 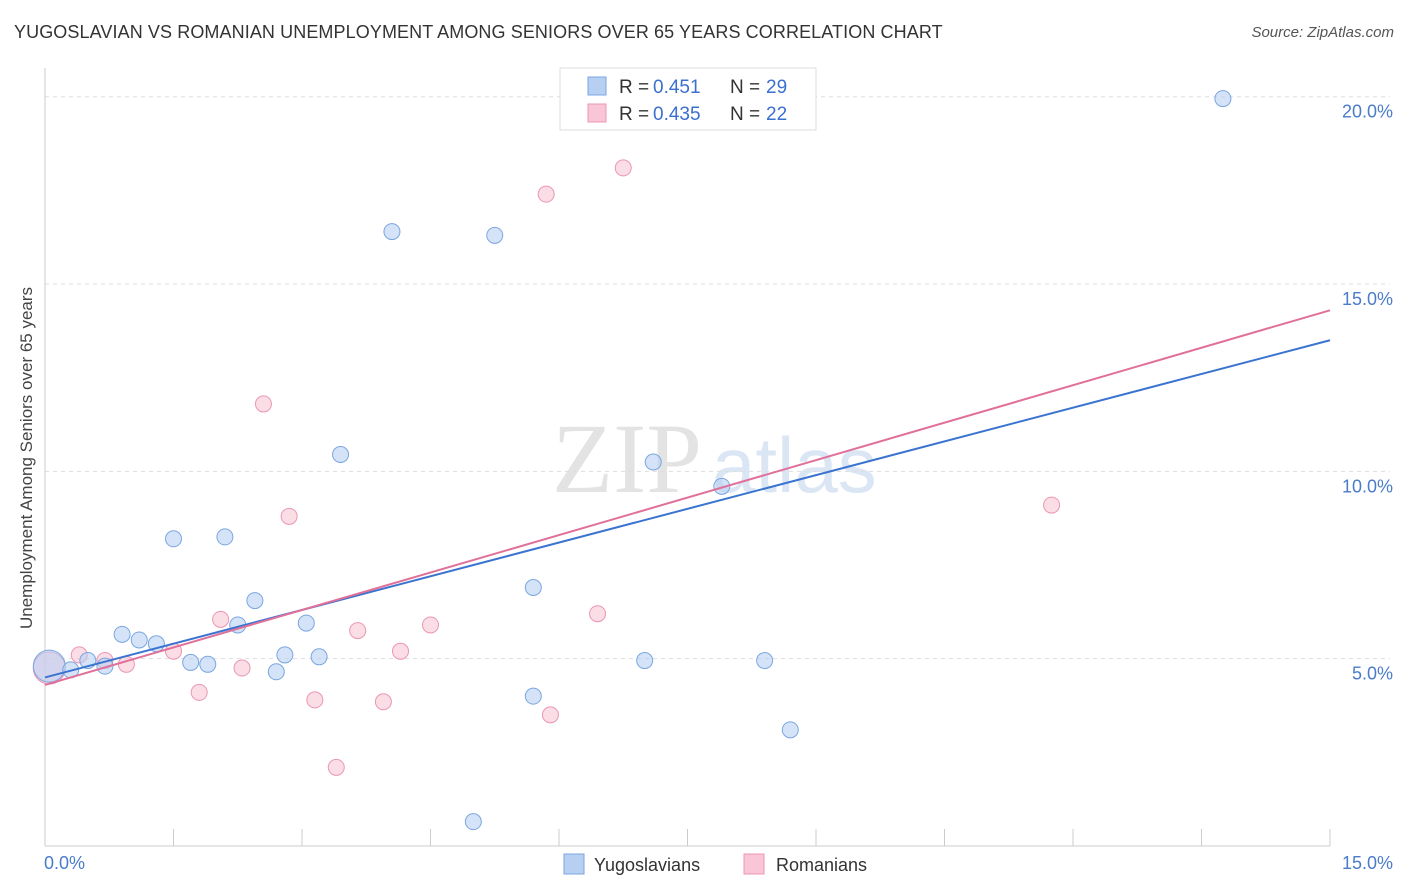 What do you see at coordinates (634, 87) in the screenshot?
I see `legend-r-label-blue: R =` at bounding box center [634, 87].